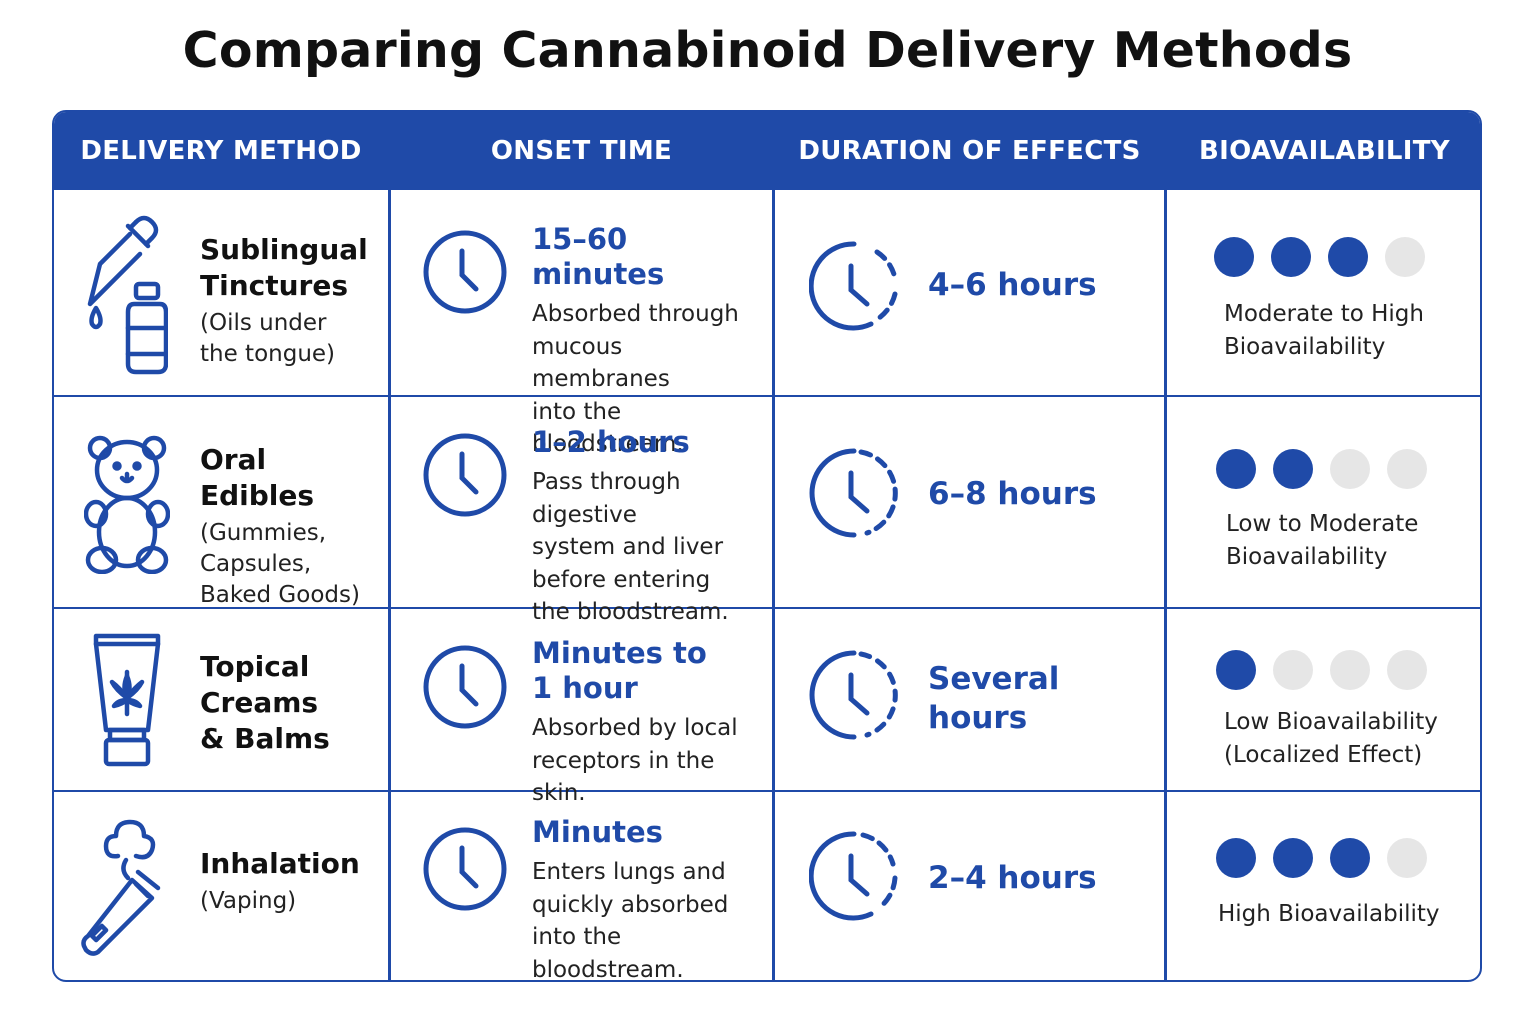 This screenshot has width=1535, height=1023. Describe the element at coordinates (280, 564) in the screenshot. I see `method-detail: (Gummies, Capsules, Baked Goods)` at that location.